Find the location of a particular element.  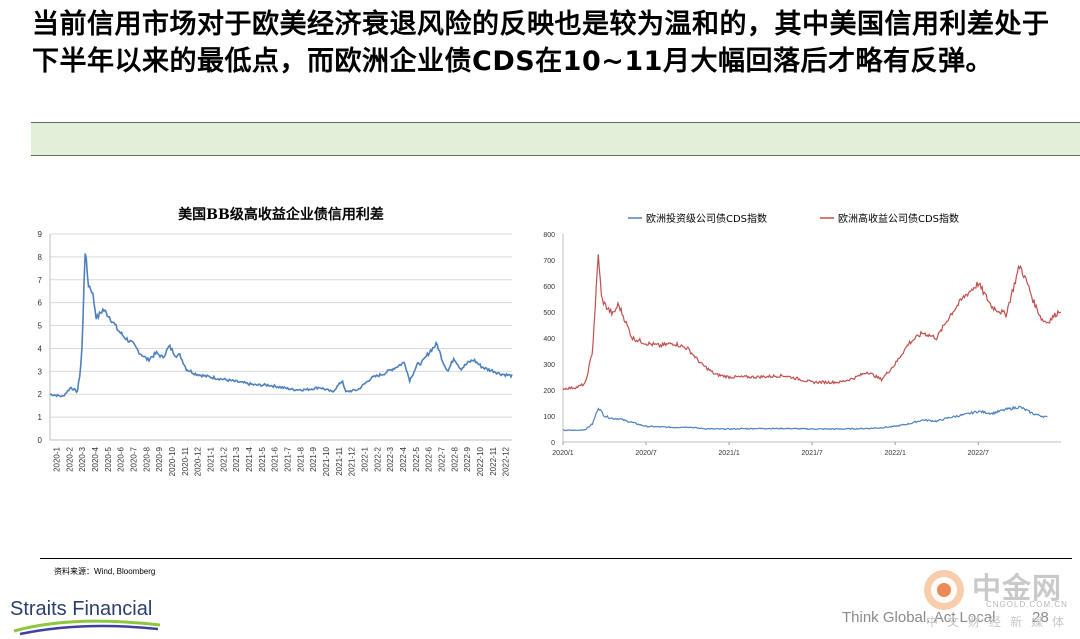

source-rule is located at coordinates (556, 558).